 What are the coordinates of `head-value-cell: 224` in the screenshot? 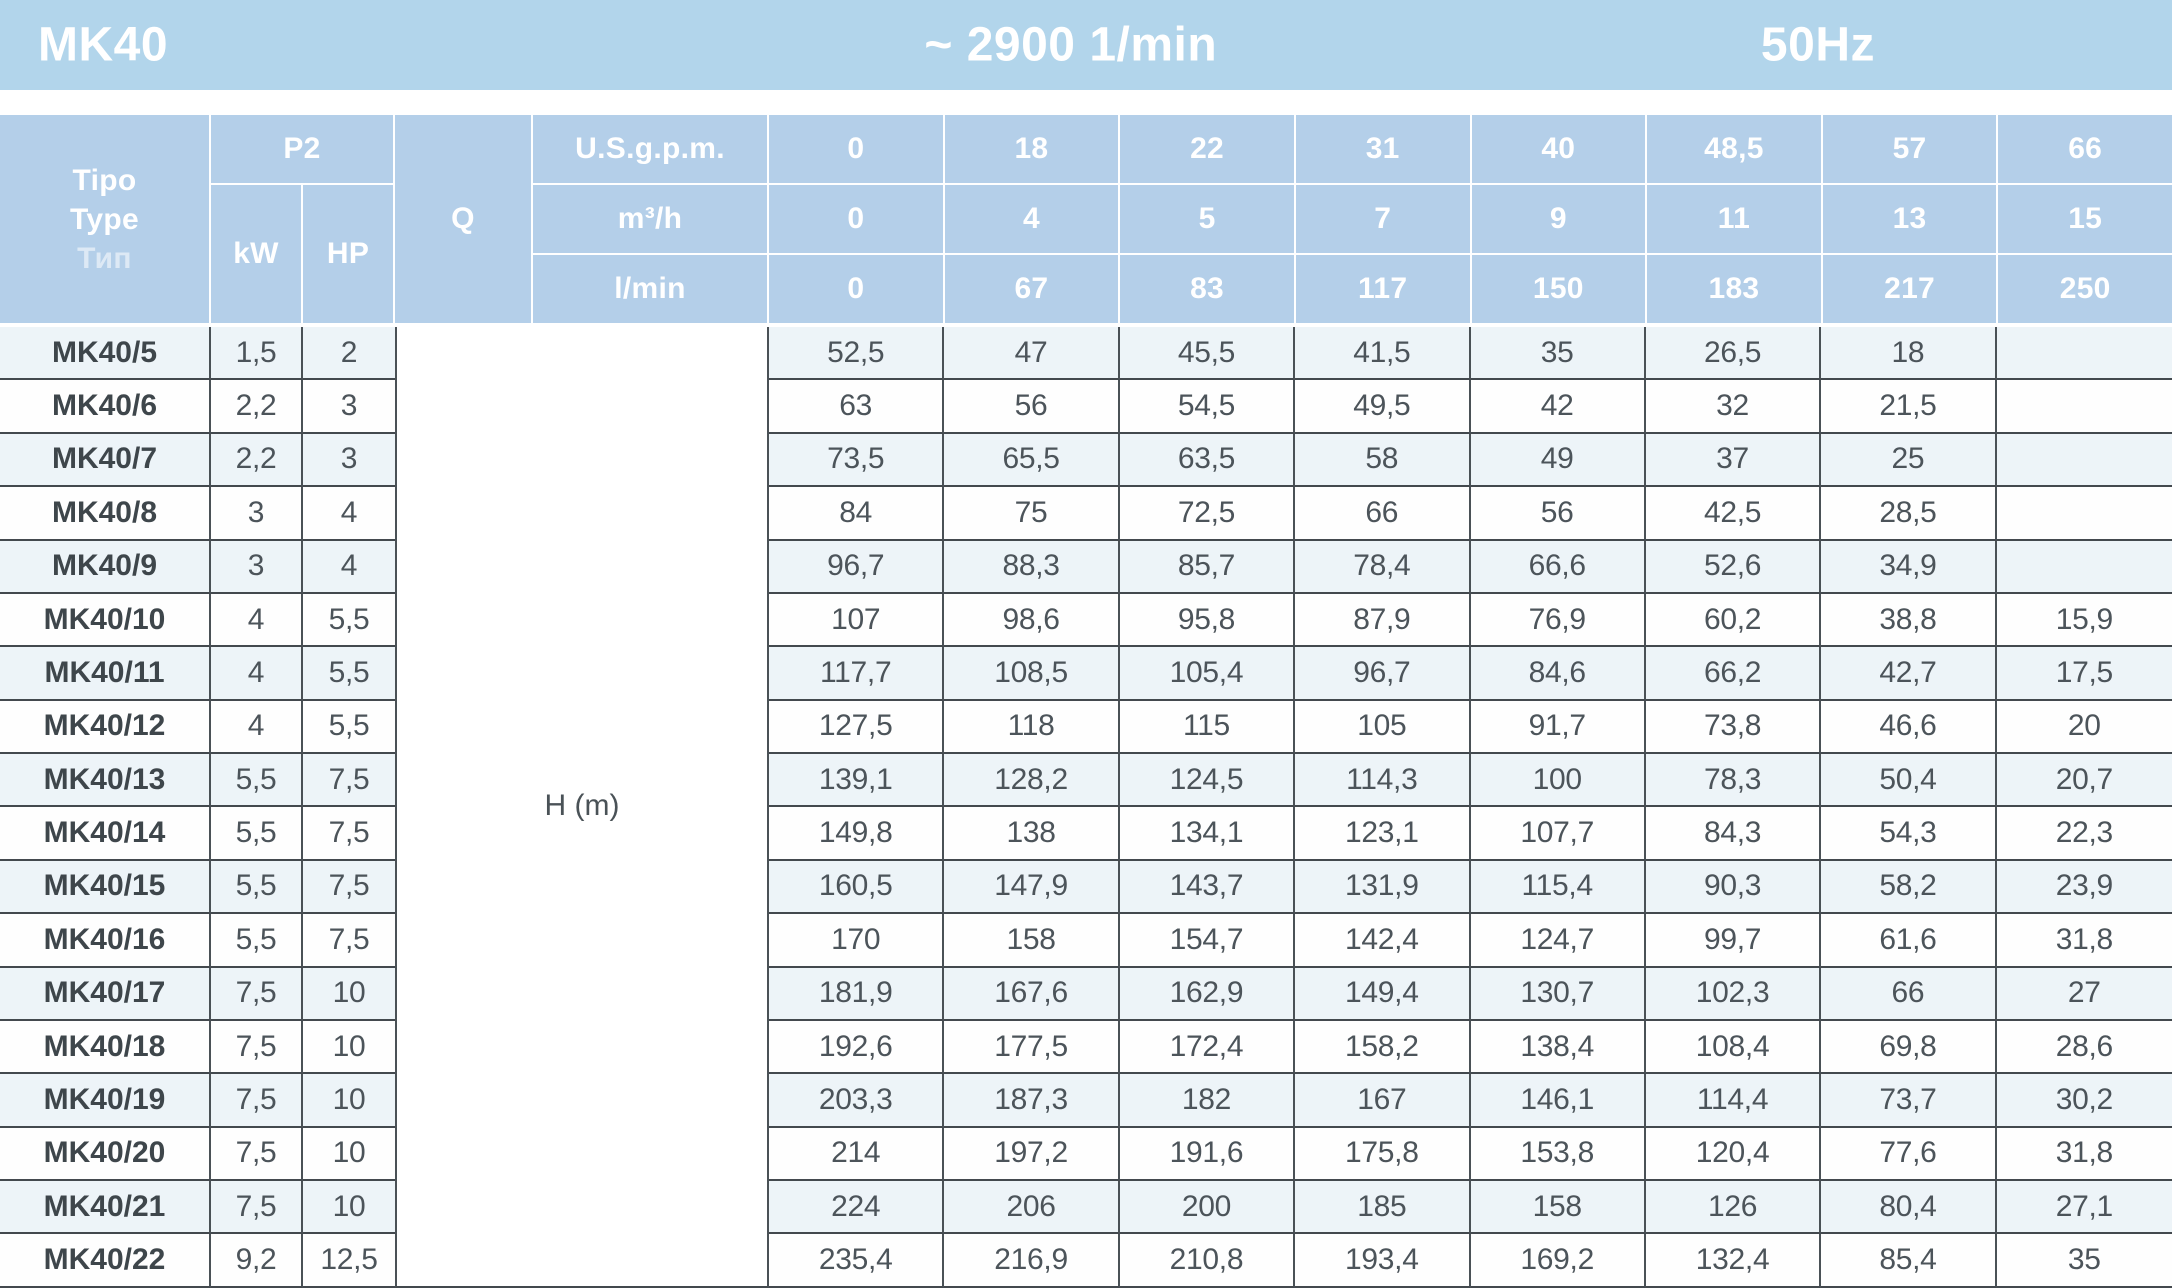 It's located at (857, 1208).